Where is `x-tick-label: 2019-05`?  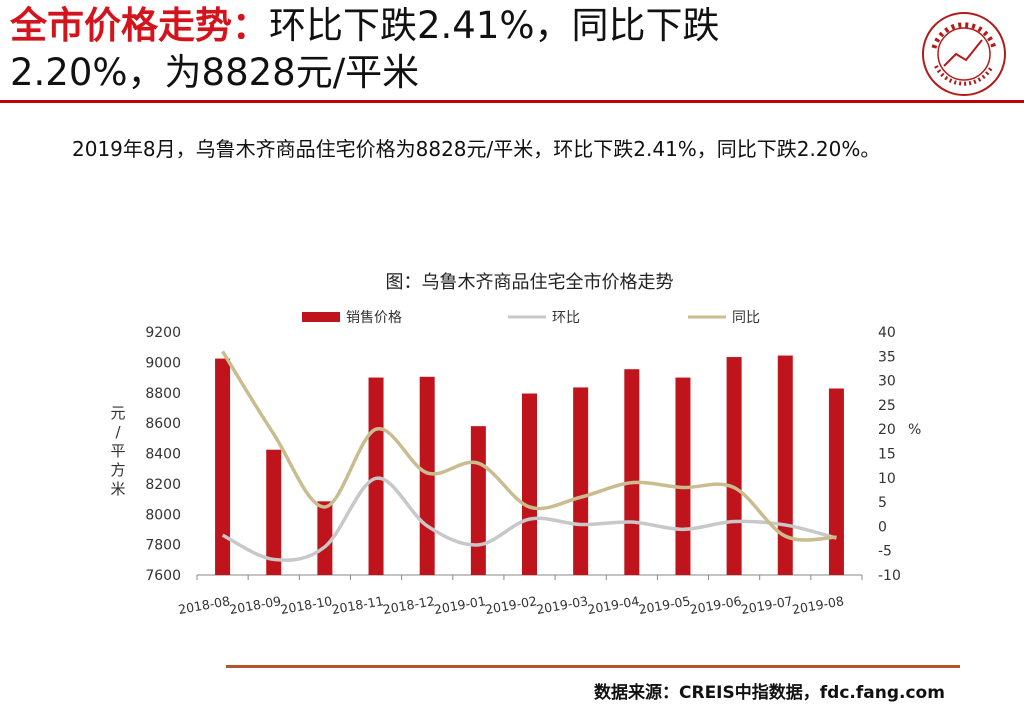 x-tick-label: 2019-05 is located at coordinates (664, 605).